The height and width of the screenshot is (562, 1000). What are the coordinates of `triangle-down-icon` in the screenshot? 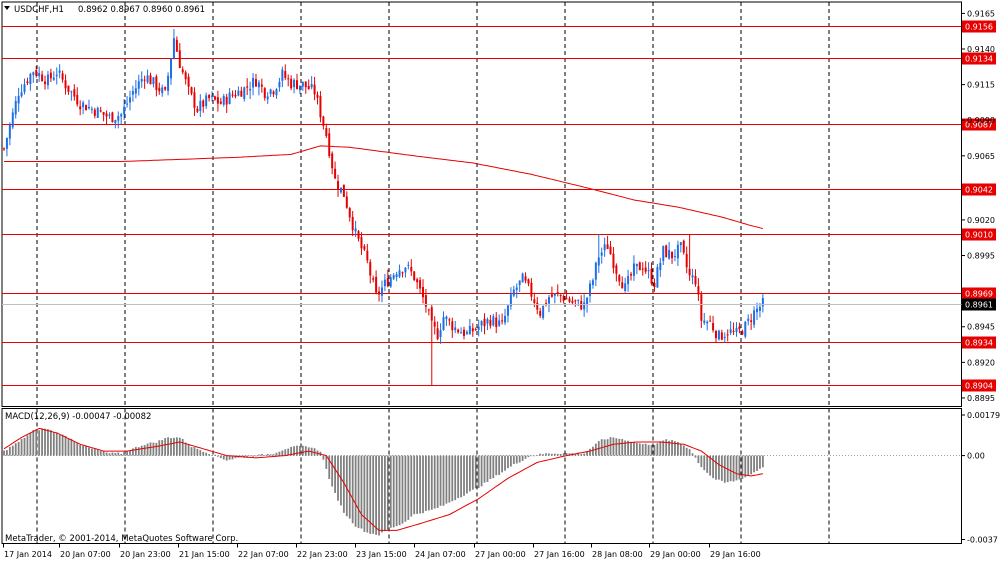 It's located at (7, 8).